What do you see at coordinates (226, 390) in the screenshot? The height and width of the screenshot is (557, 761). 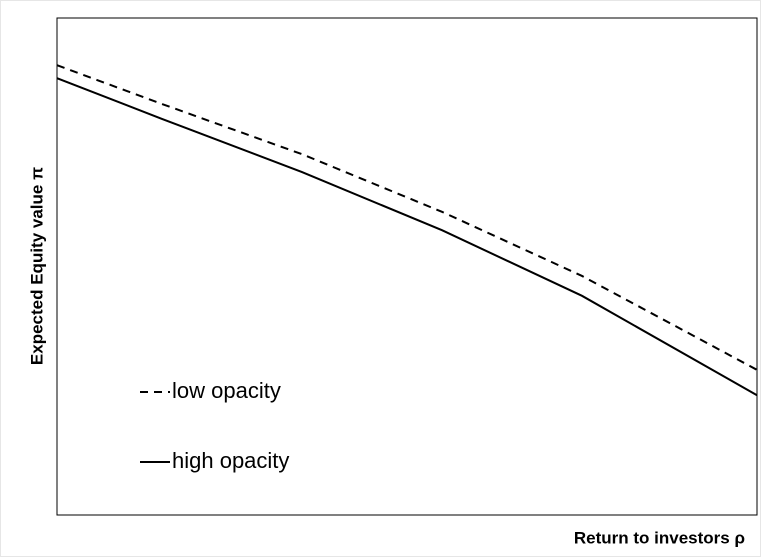 I see `legend-text: low opacity` at bounding box center [226, 390].